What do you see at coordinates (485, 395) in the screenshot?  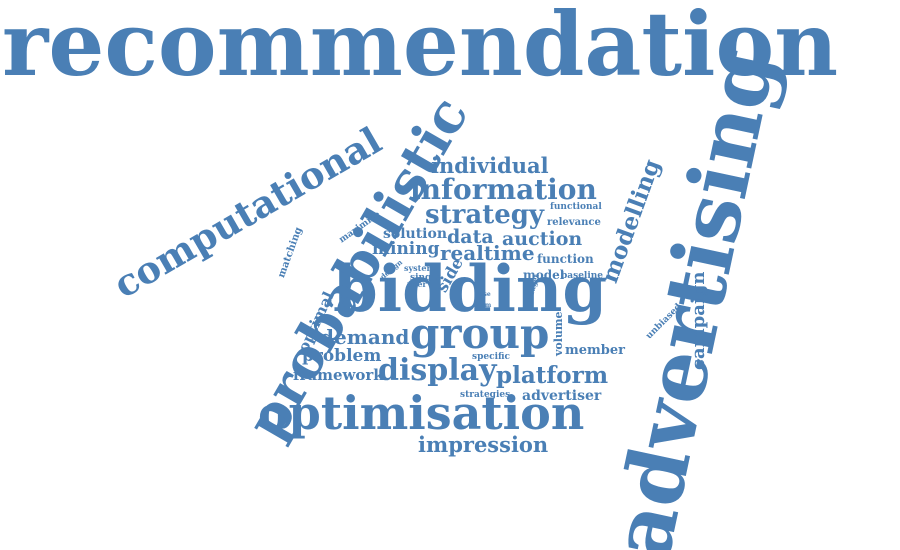 I see `word-strategies: strategies` at bounding box center [485, 395].